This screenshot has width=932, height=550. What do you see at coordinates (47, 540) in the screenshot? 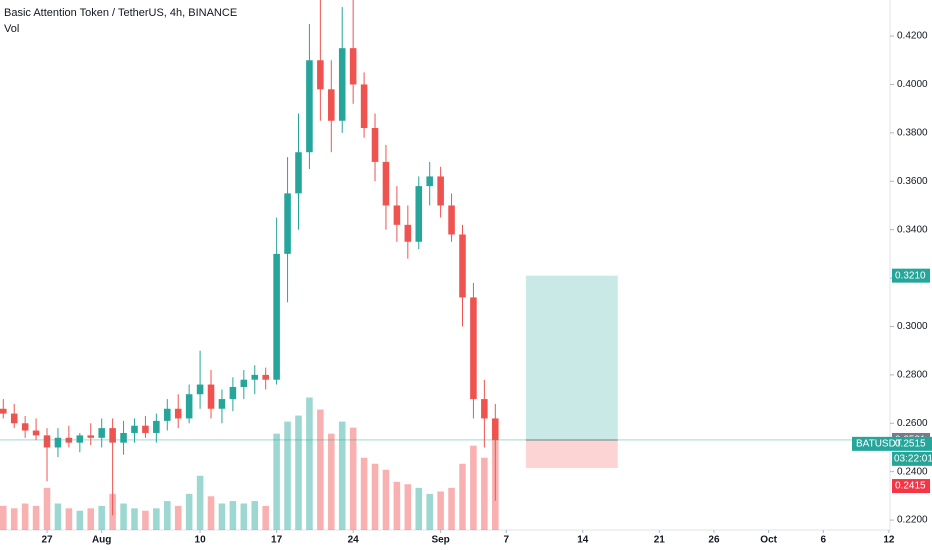
I see `x-tick-label: 27` at bounding box center [47, 540].